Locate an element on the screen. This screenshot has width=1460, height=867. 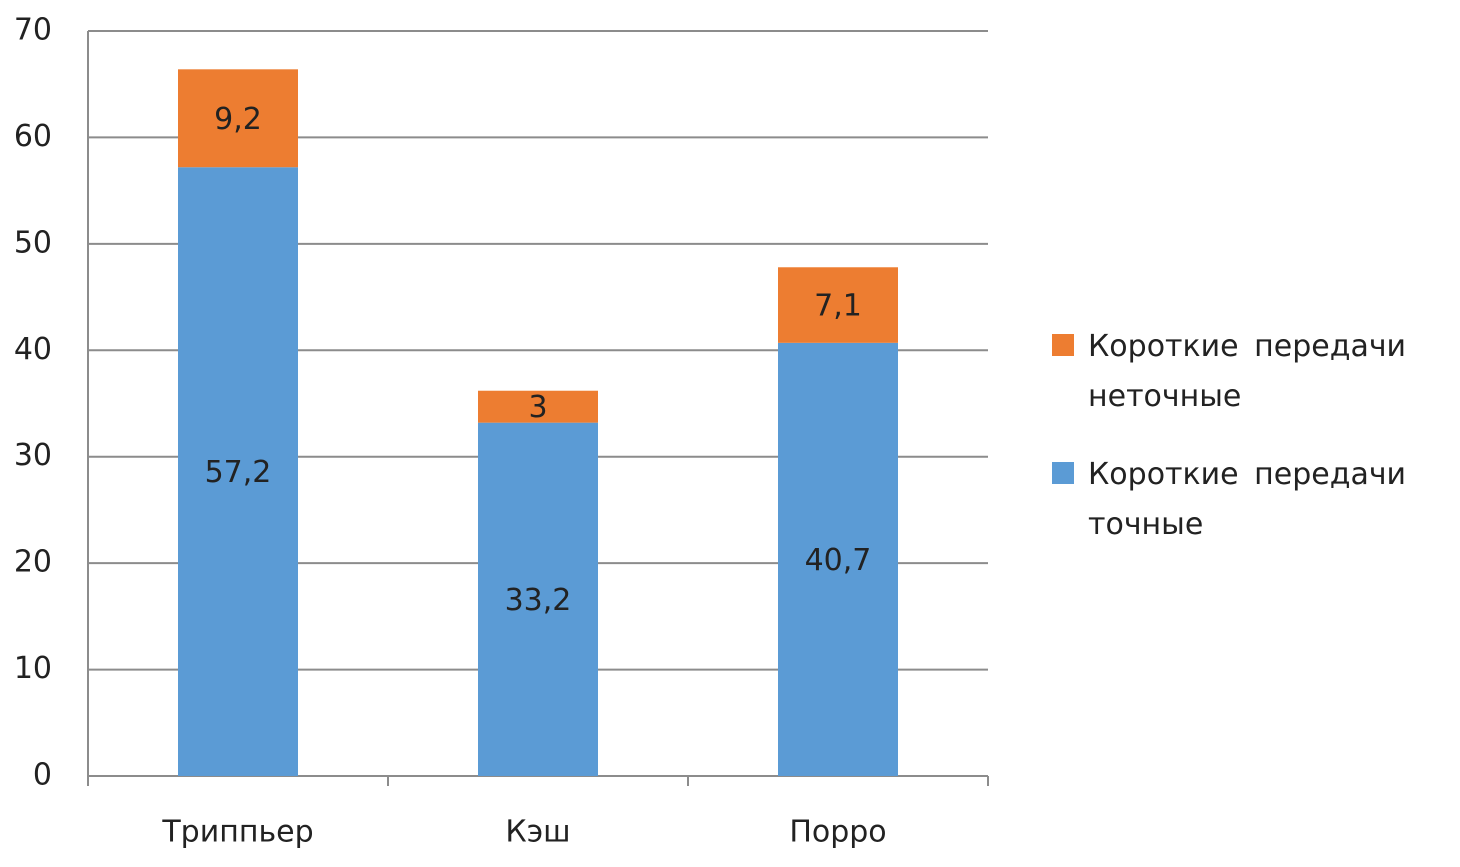
y-tick-label: 60 is located at coordinates (33, 136).